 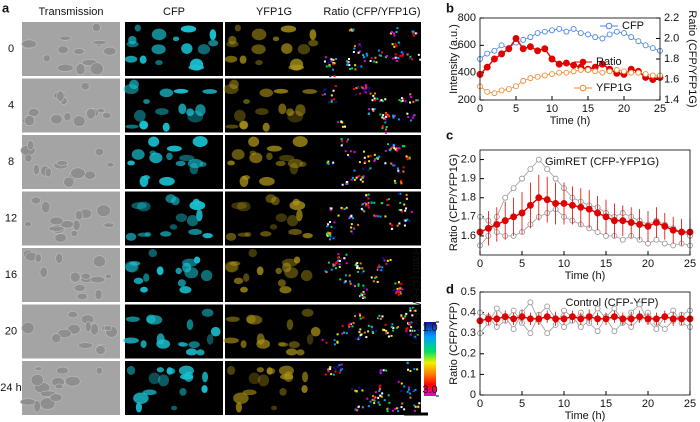 What do you see at coordinates (454, 343) in the screenshot?
I see `y-axis-label: Ratio (CFP/YFP)` at bounding box center [454, 343].